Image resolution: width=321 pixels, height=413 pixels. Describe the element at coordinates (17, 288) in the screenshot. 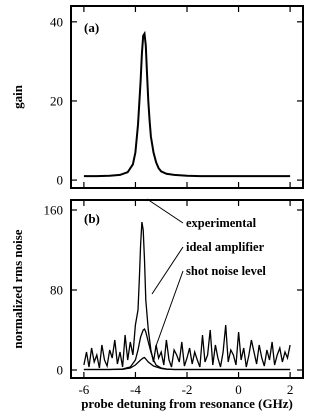

I see `panel-b-y-axis-label: normalized rms noise` at that location.